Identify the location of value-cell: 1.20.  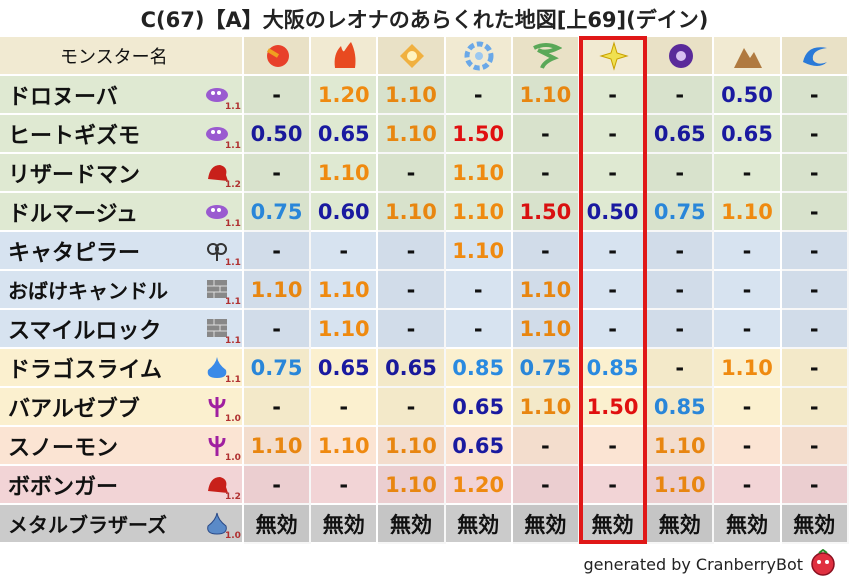
(479, 485).